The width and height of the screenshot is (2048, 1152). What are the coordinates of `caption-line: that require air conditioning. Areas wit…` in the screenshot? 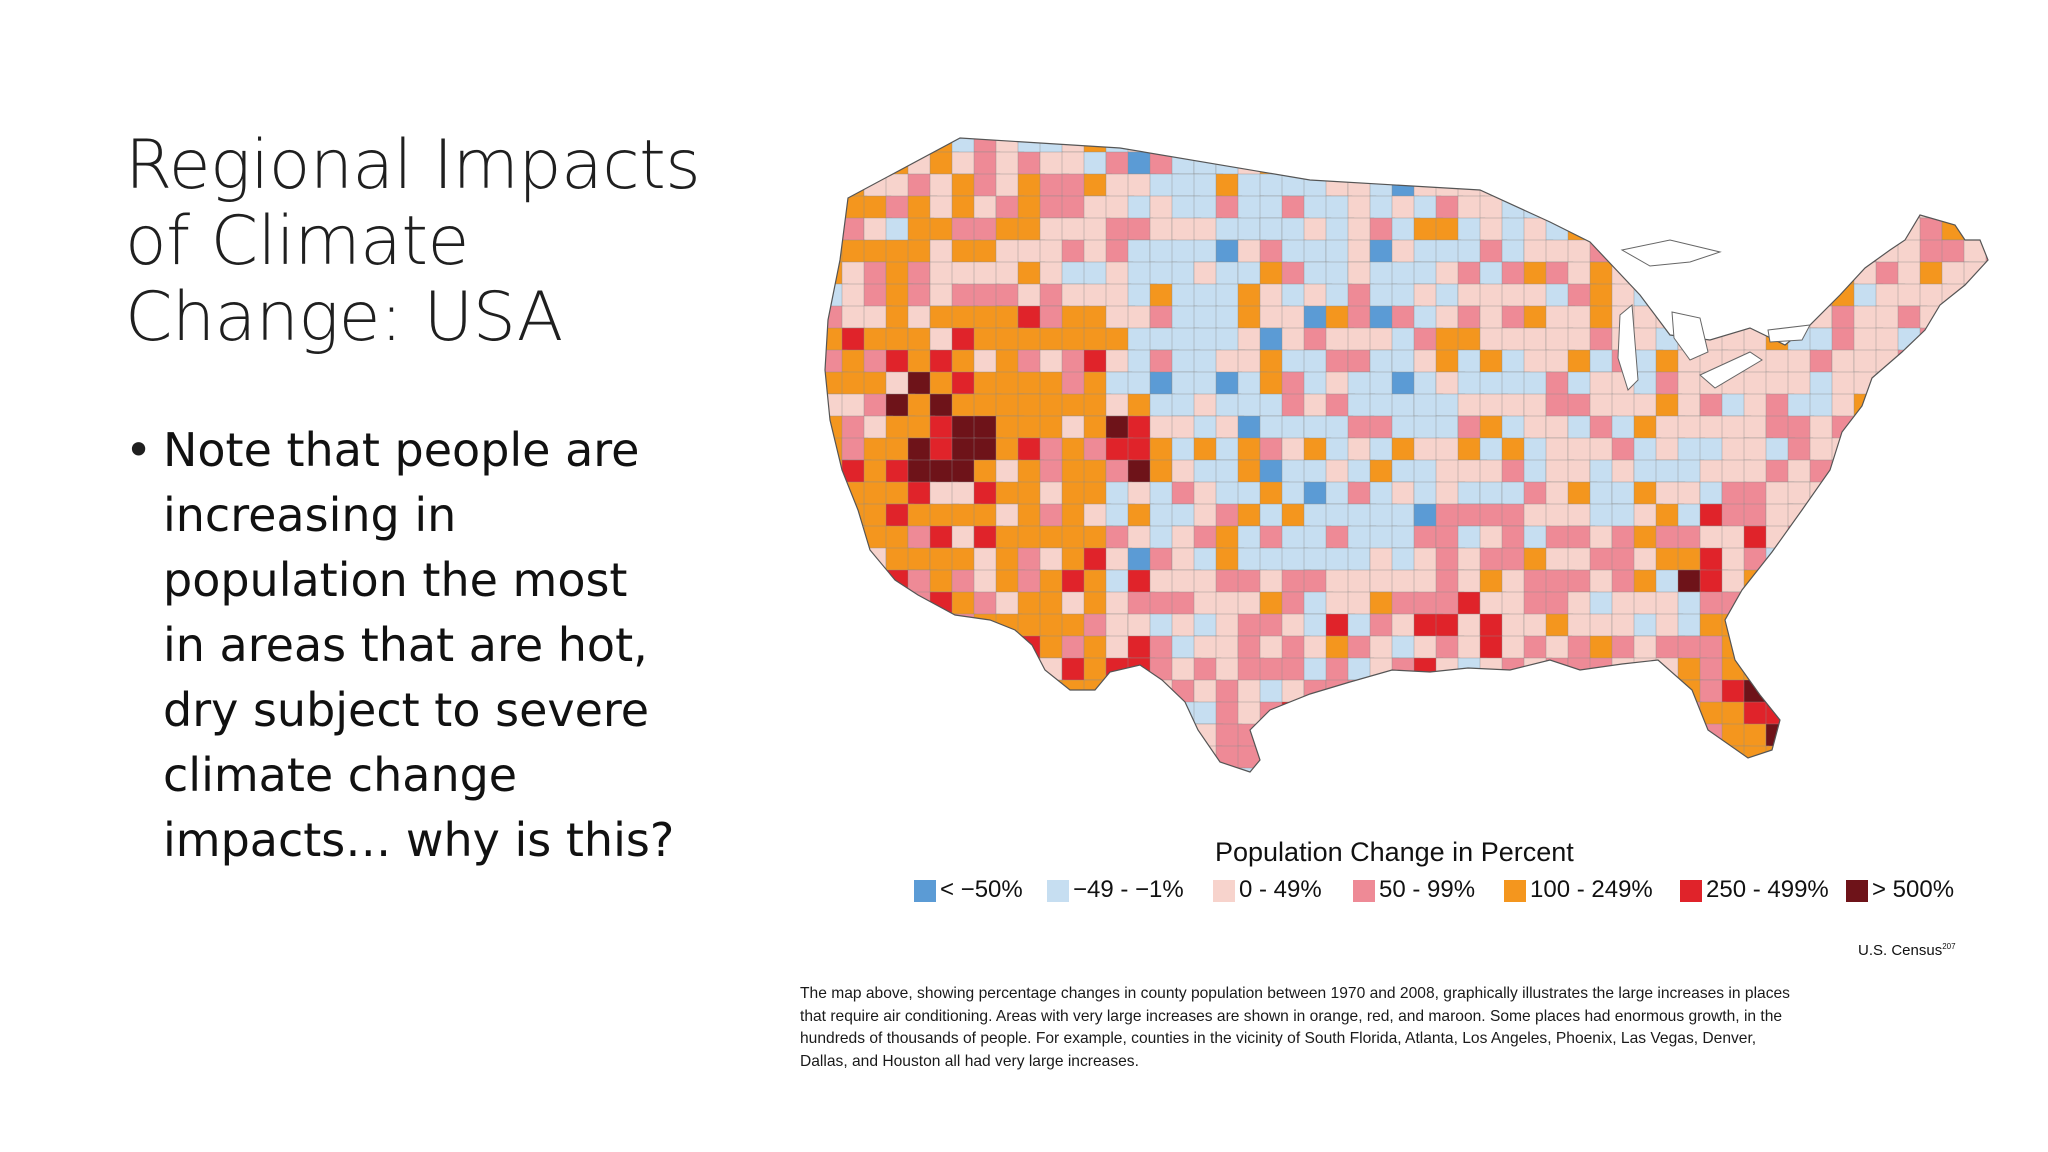 It's located at (1291, 1016).